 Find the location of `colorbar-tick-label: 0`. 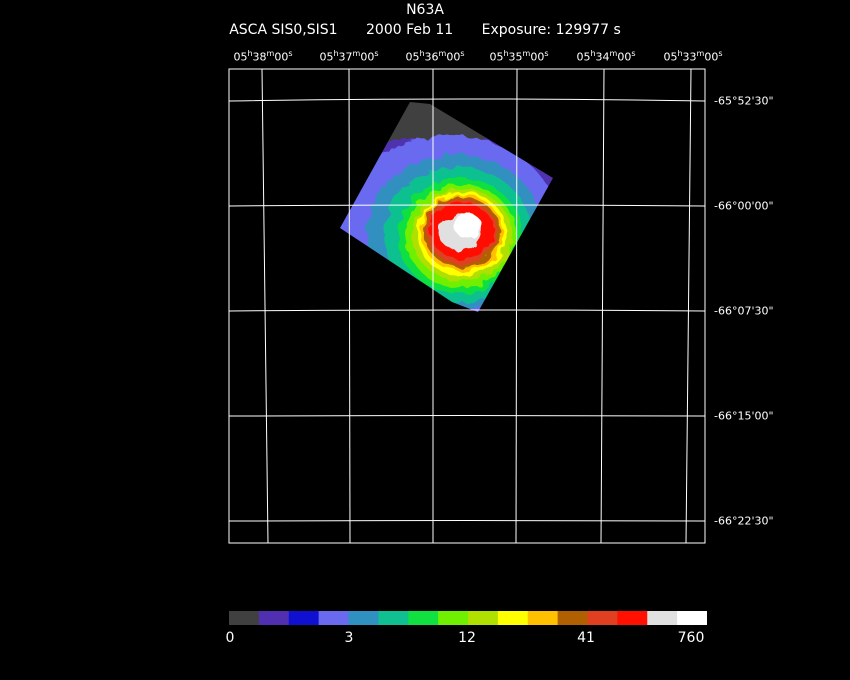

colorbar-tick-label: 0 is located at coordinates (230, 638).